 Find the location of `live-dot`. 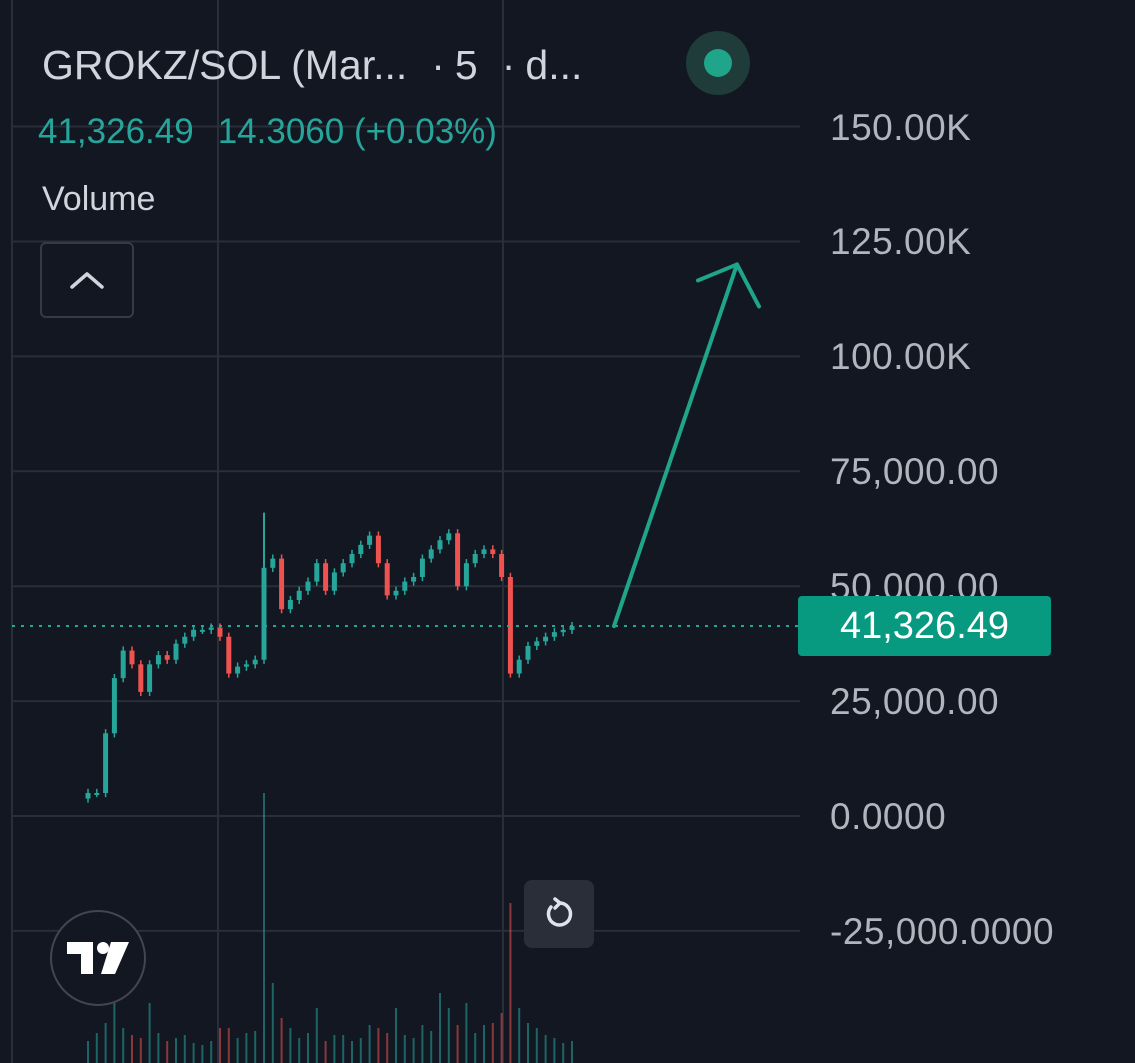

live-dot is located at coordinates (718, 63).